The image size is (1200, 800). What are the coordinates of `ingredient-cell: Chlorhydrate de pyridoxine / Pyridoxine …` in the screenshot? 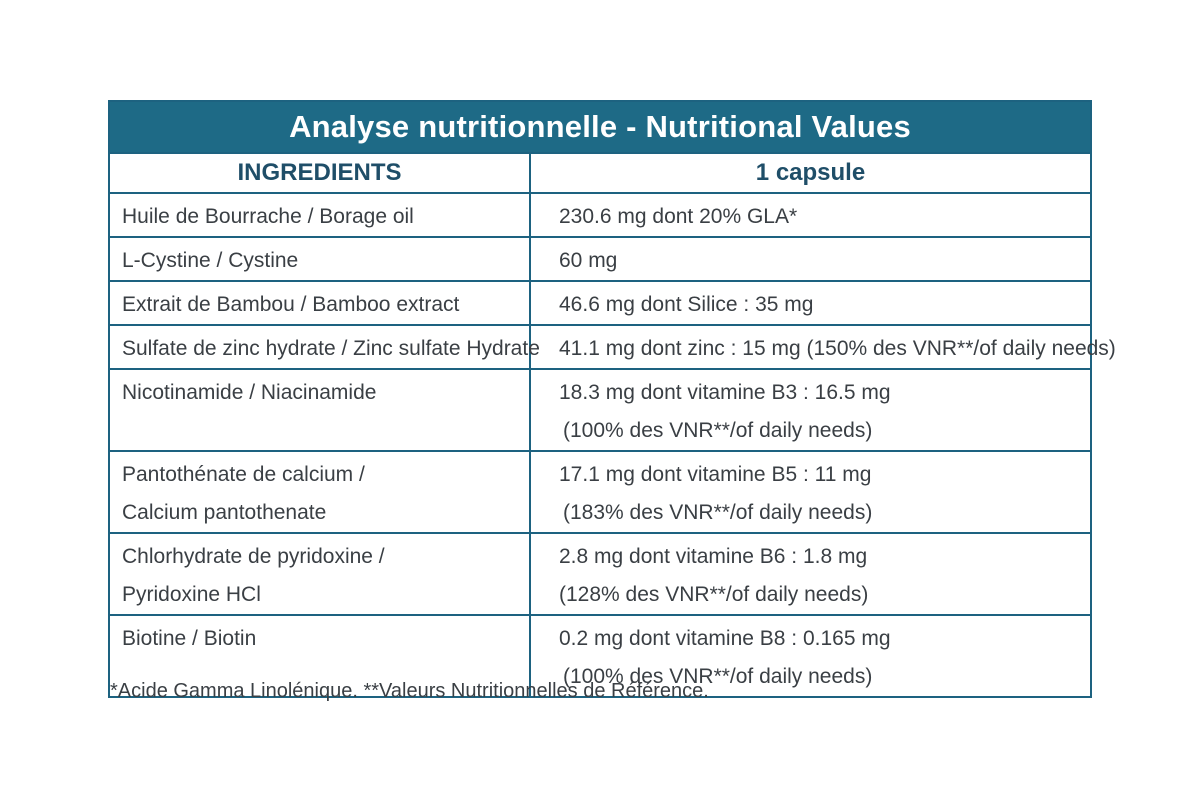 It's located at (320, 574).